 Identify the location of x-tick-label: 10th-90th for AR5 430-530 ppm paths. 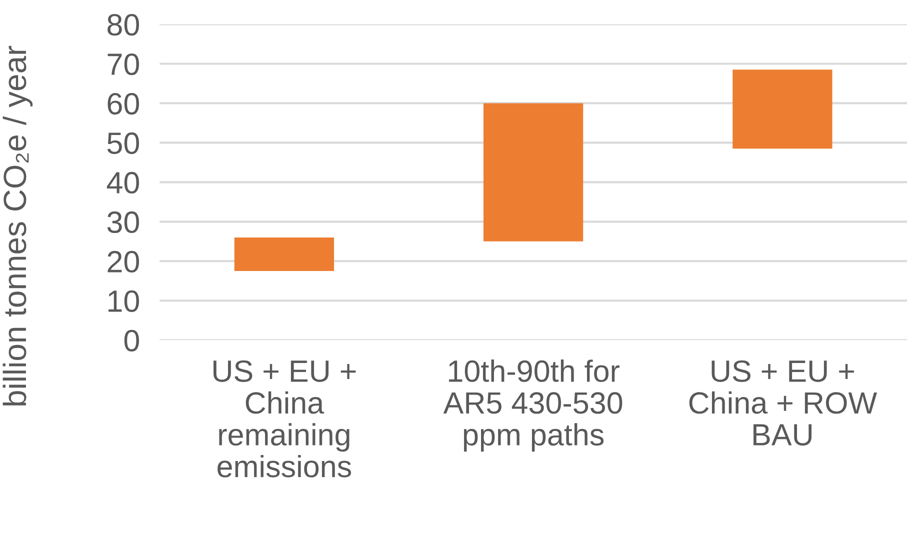
(532, 406).